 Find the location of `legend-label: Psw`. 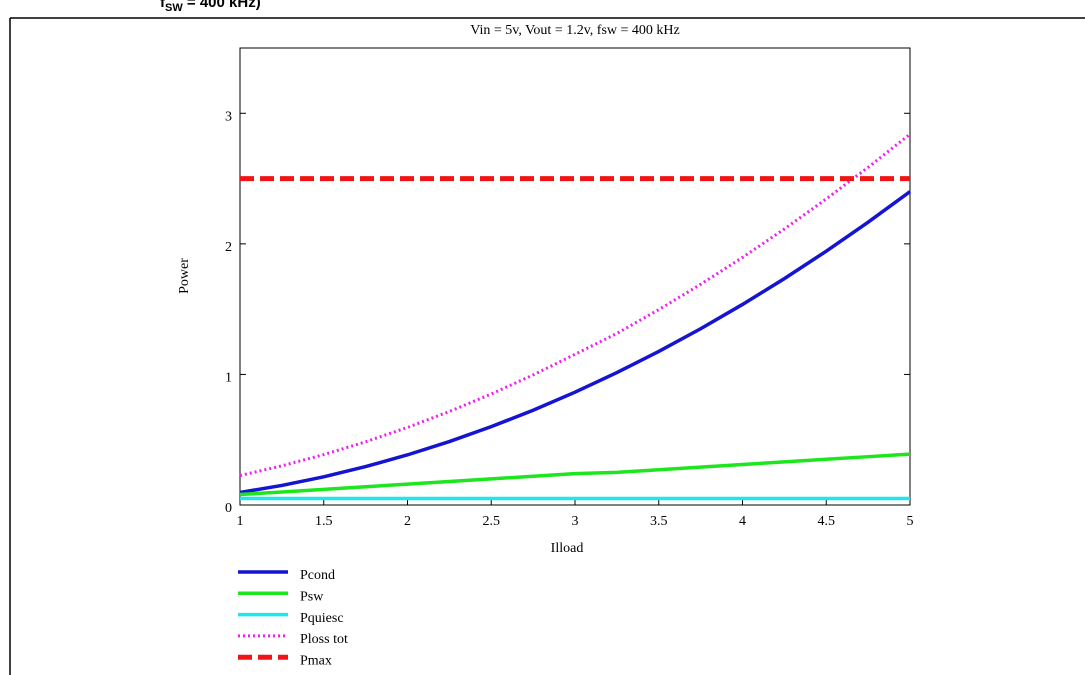

legend-label: Psw is located at coordinates (312, 597).